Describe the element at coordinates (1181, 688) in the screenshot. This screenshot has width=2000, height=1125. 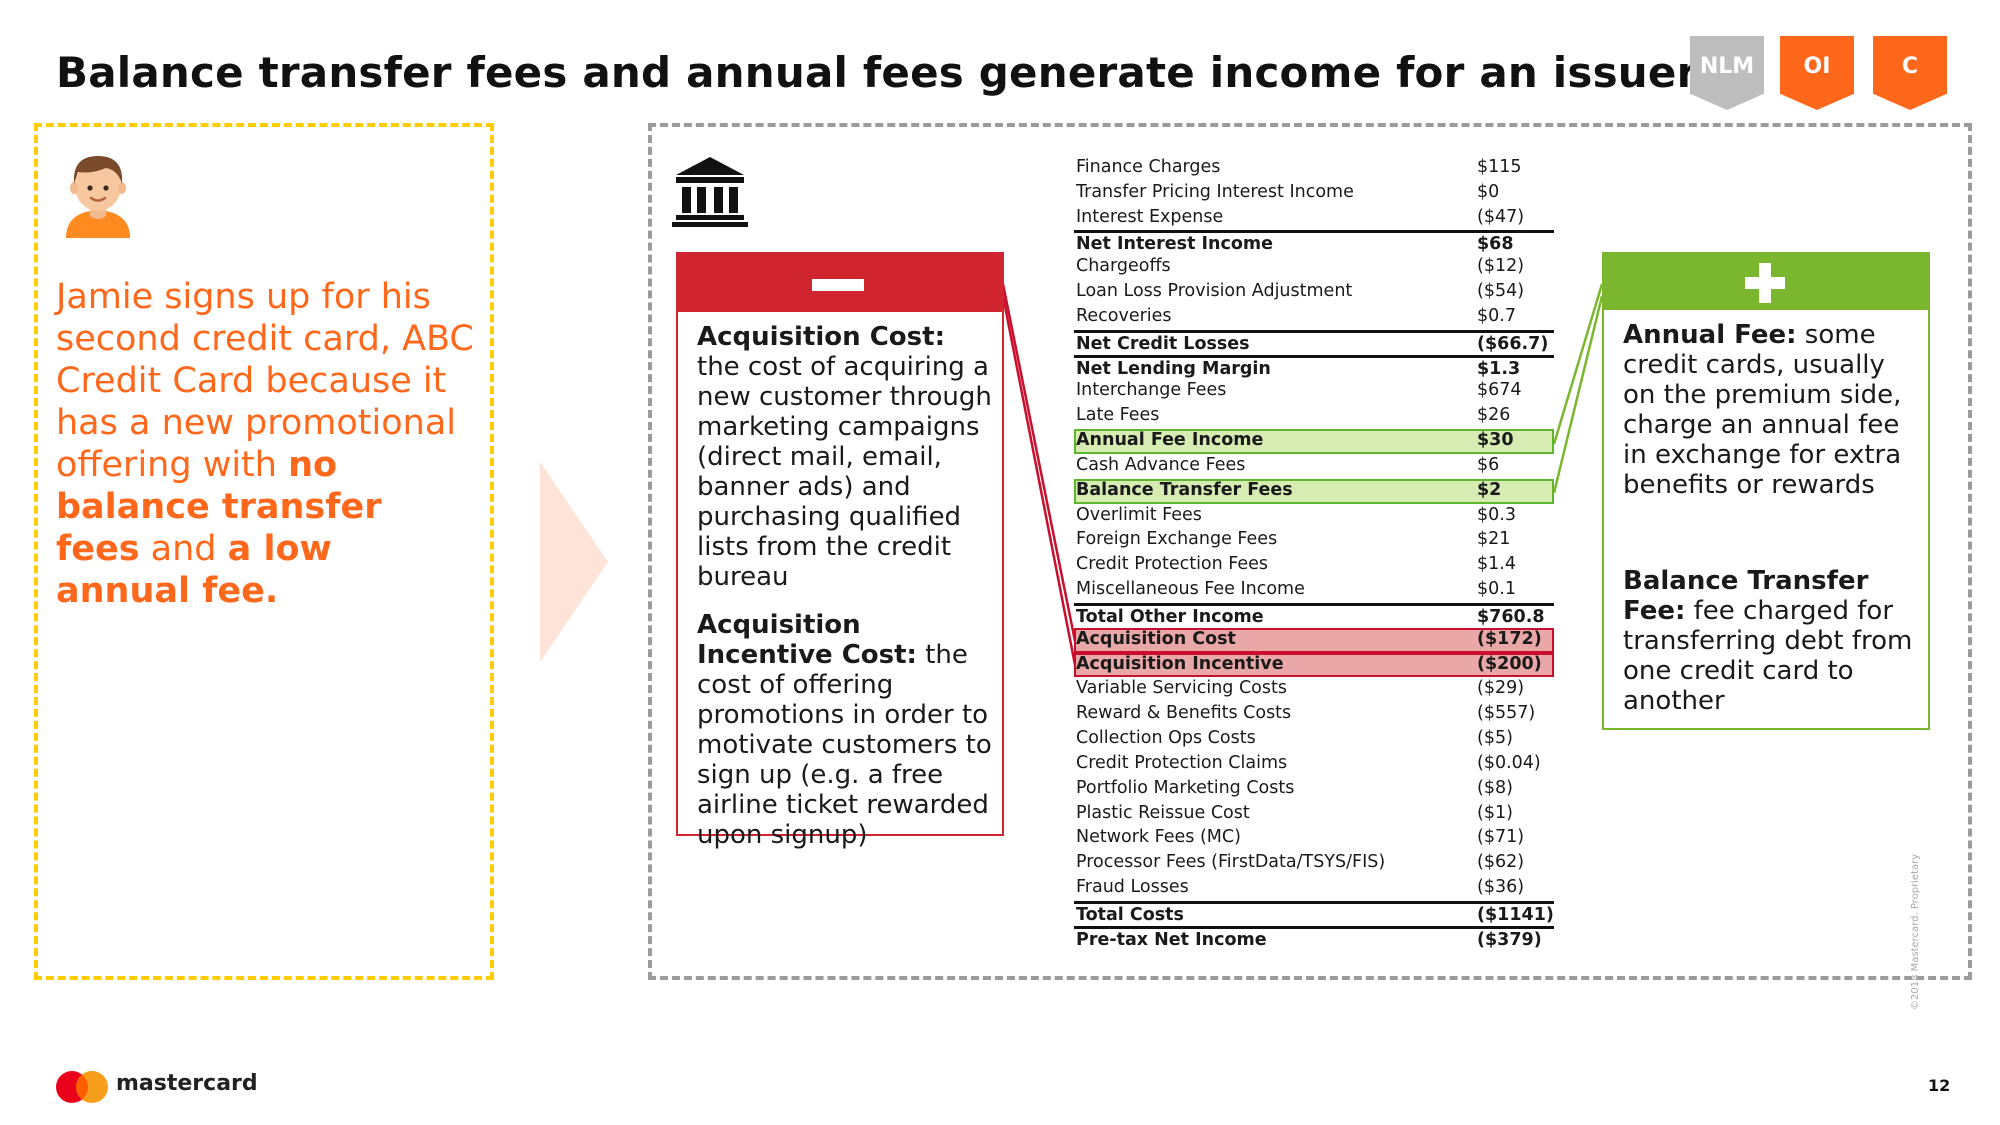
I see `pl-row-label: Variable Servicing Costs` at that location.